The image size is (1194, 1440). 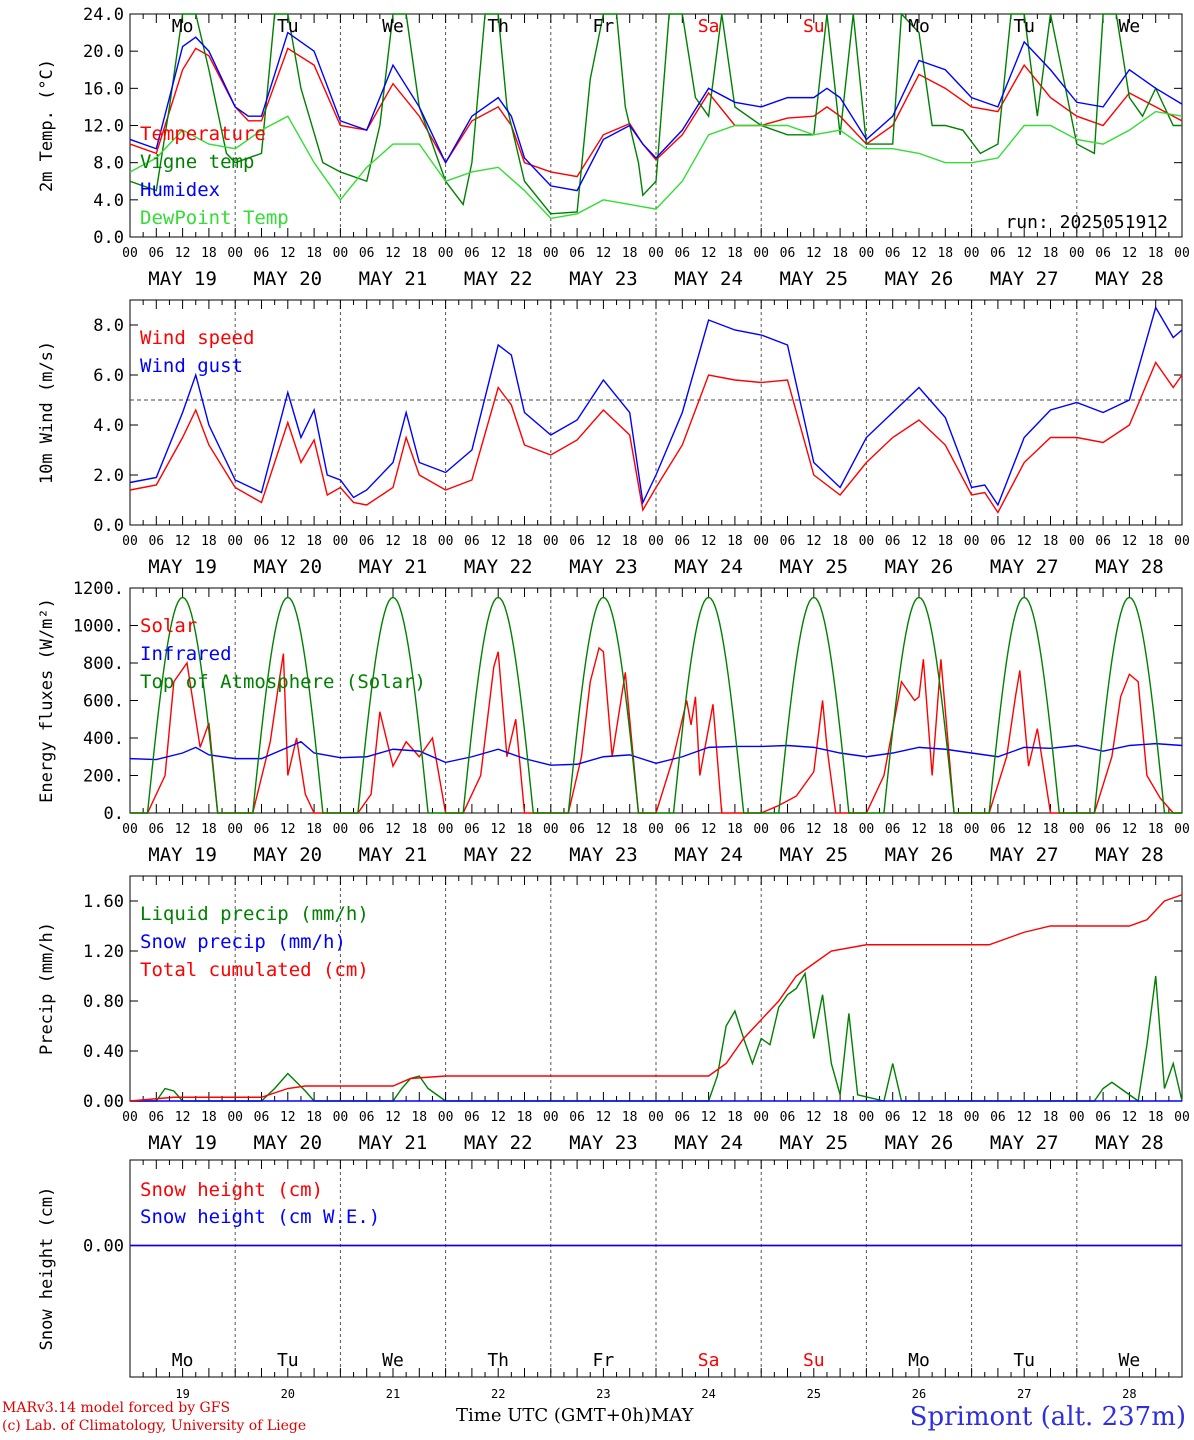 I want to click on x-day-label: MAY 26, so click(x=919, y=279).